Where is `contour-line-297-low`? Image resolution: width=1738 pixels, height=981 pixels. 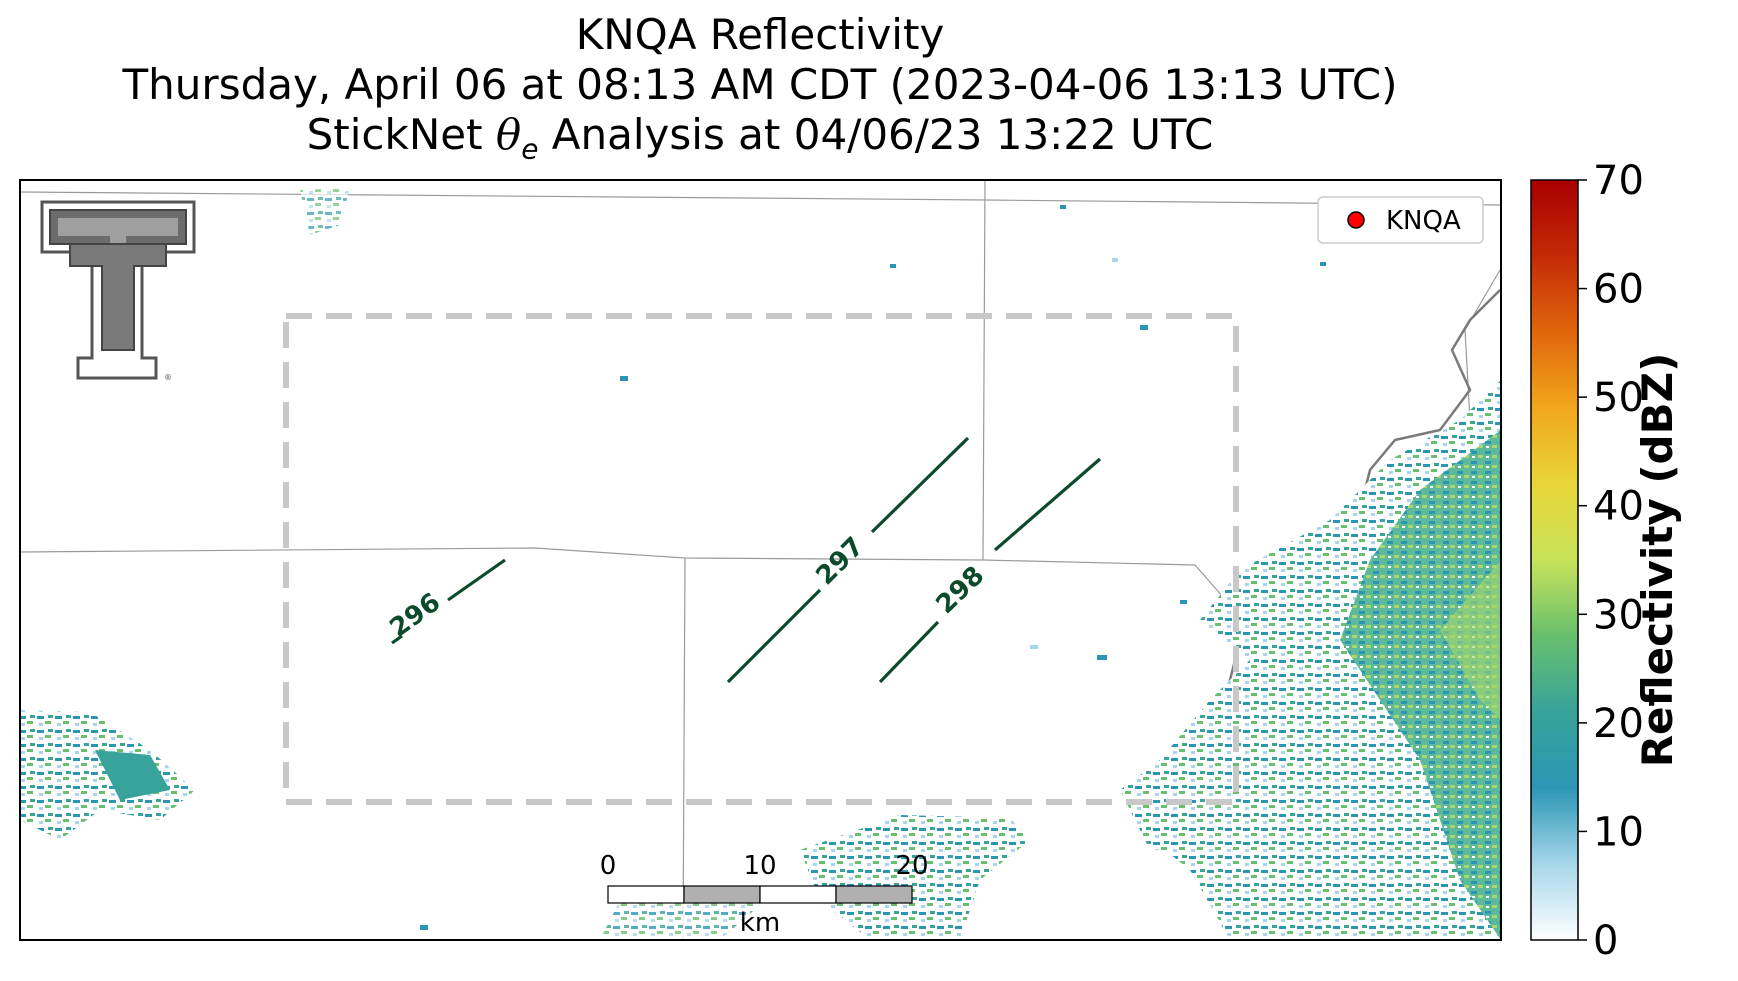
contour-line-297-low is located at coordinates (774, 636).